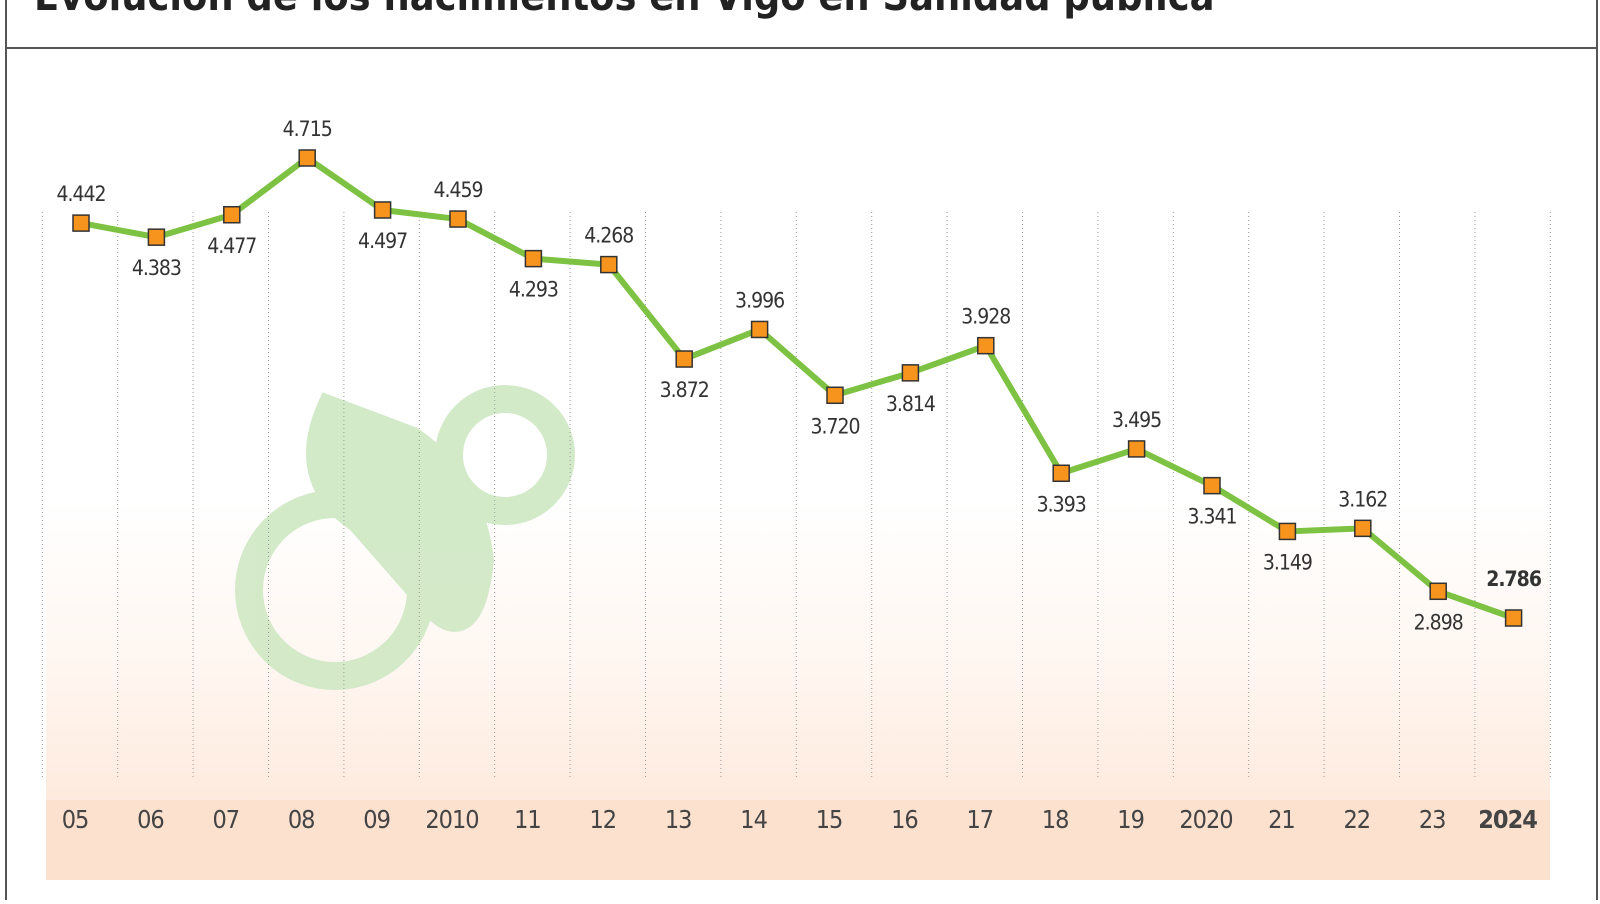  I want to click on value-label: 4.383, so click(156, 268).